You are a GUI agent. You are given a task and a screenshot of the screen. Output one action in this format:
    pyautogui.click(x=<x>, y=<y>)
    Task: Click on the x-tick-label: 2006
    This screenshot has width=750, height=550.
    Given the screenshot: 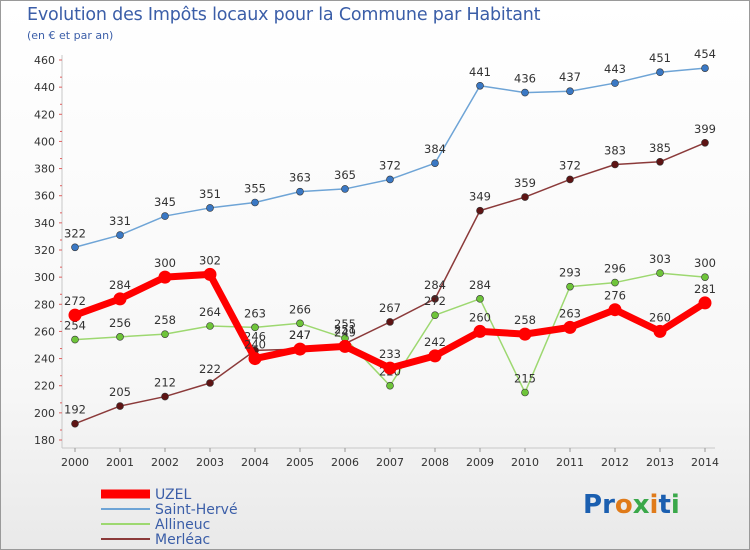 What is the action you would take?
    pyautogui.click(x=345, y=462)
    